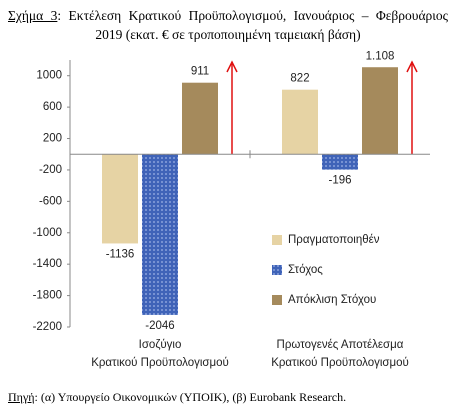 This screenshot has width=458, height=415. What do you see at coordinates (332, 300) in the screenshot?
I see `legend-label: Απόκλιση Στόχου` at bounding box center [332, 300].